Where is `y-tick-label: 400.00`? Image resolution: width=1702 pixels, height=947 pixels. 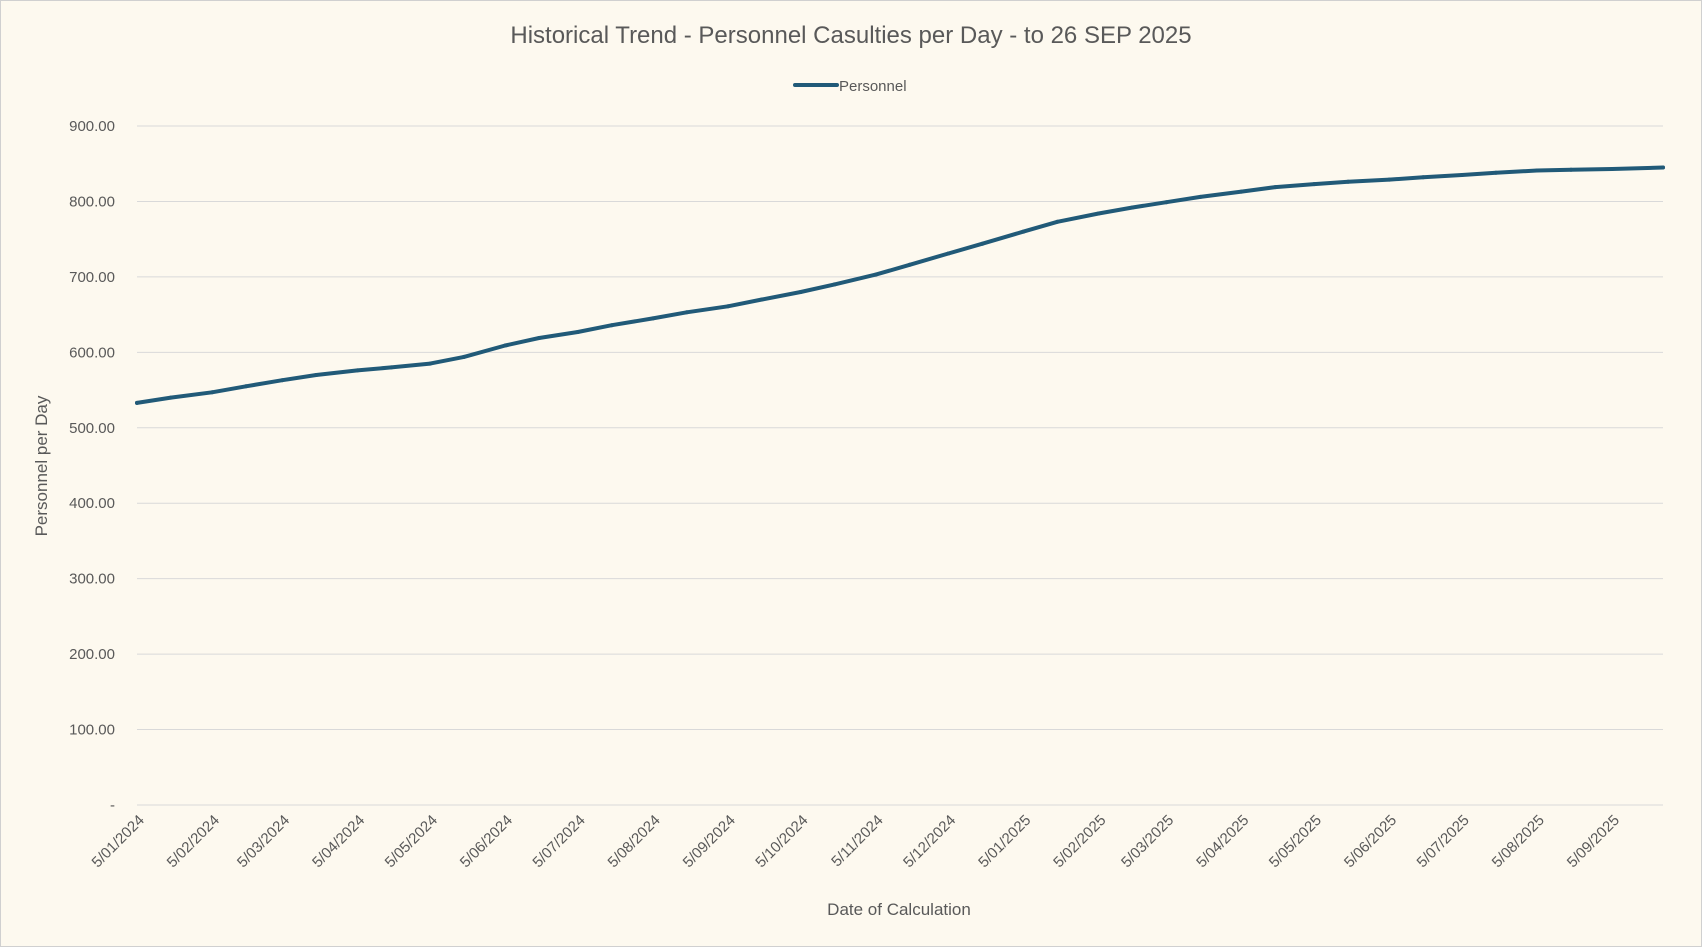 y-tick-label: 400.00 is located at coordinates (92, 503).